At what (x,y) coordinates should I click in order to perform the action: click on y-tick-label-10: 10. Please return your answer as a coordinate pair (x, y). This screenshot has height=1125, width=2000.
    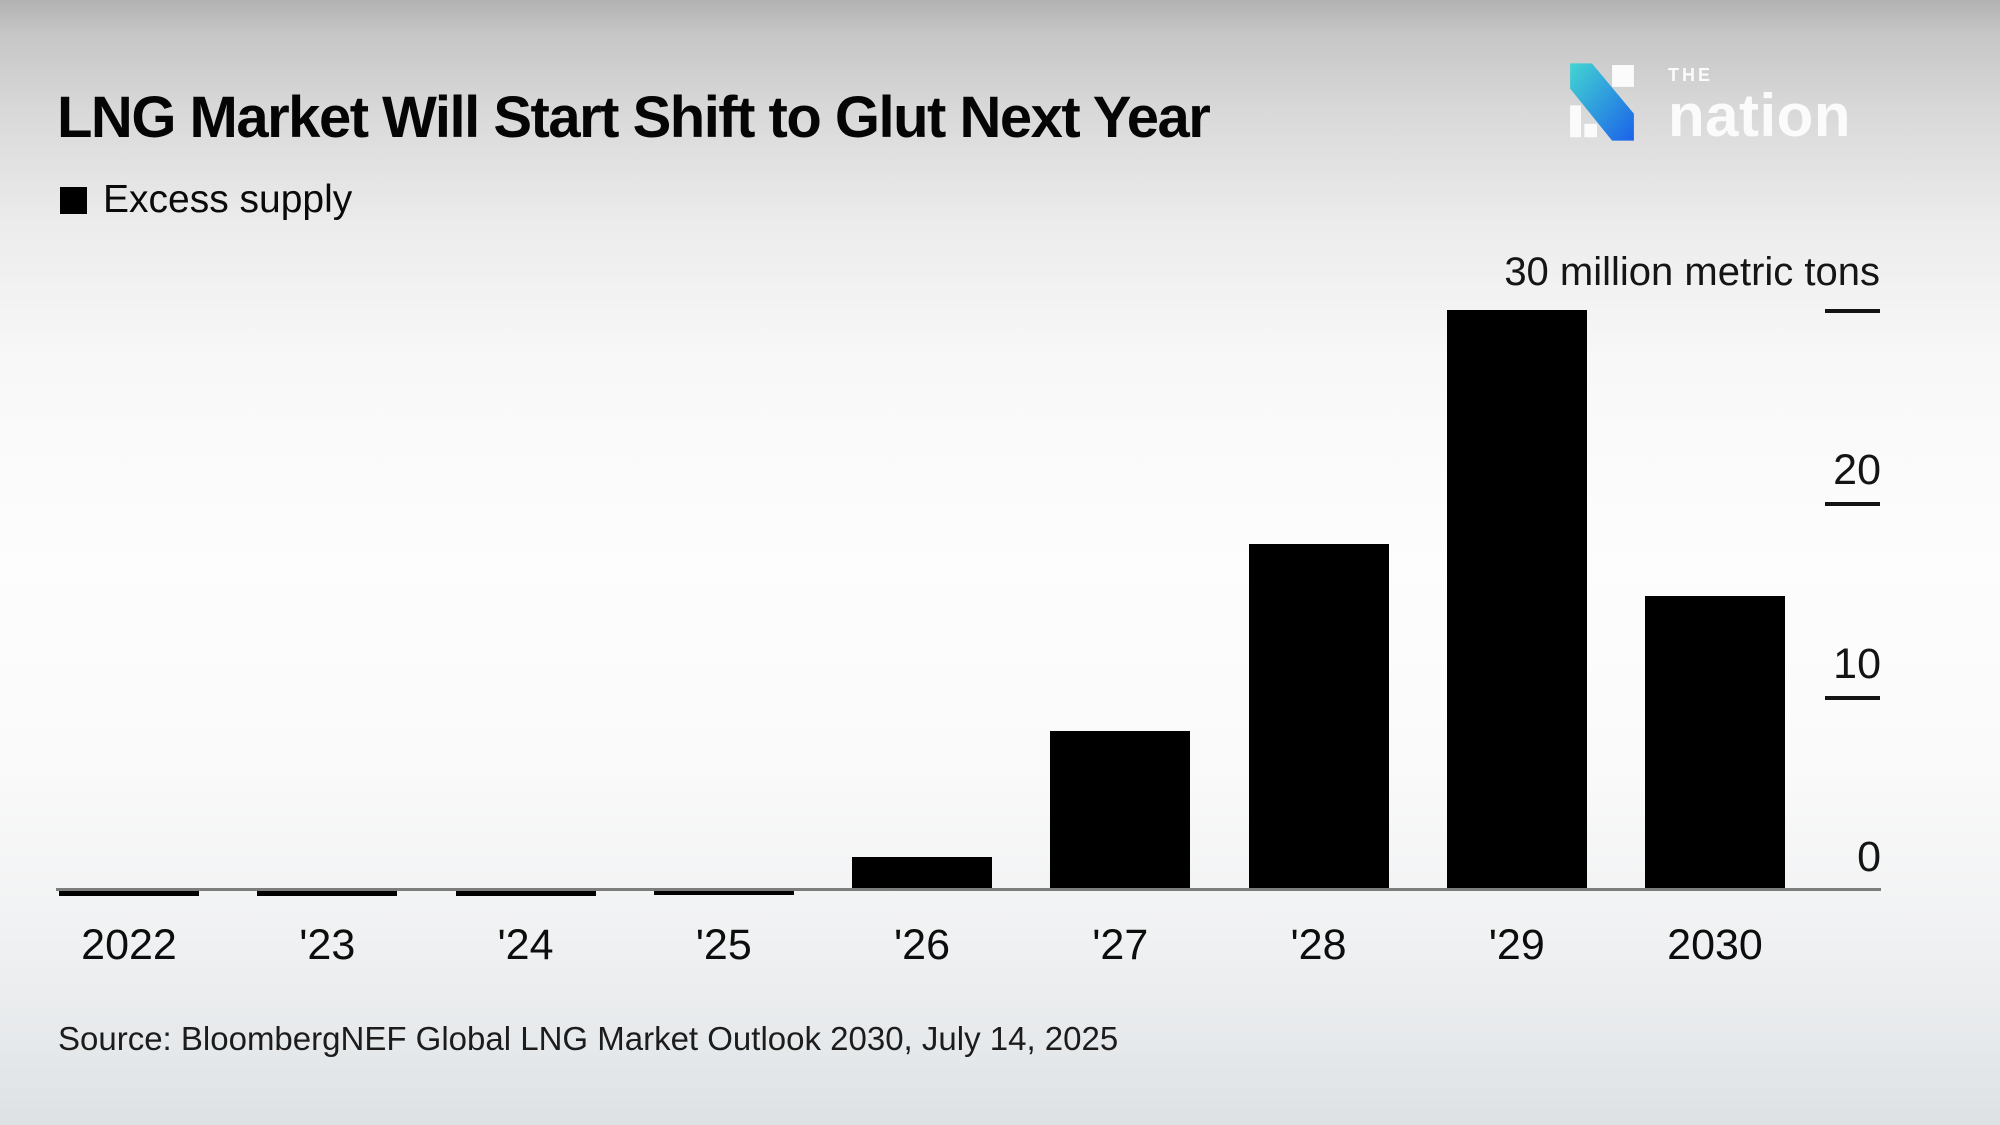
    Looking at the image, I should click on (1857, 663).